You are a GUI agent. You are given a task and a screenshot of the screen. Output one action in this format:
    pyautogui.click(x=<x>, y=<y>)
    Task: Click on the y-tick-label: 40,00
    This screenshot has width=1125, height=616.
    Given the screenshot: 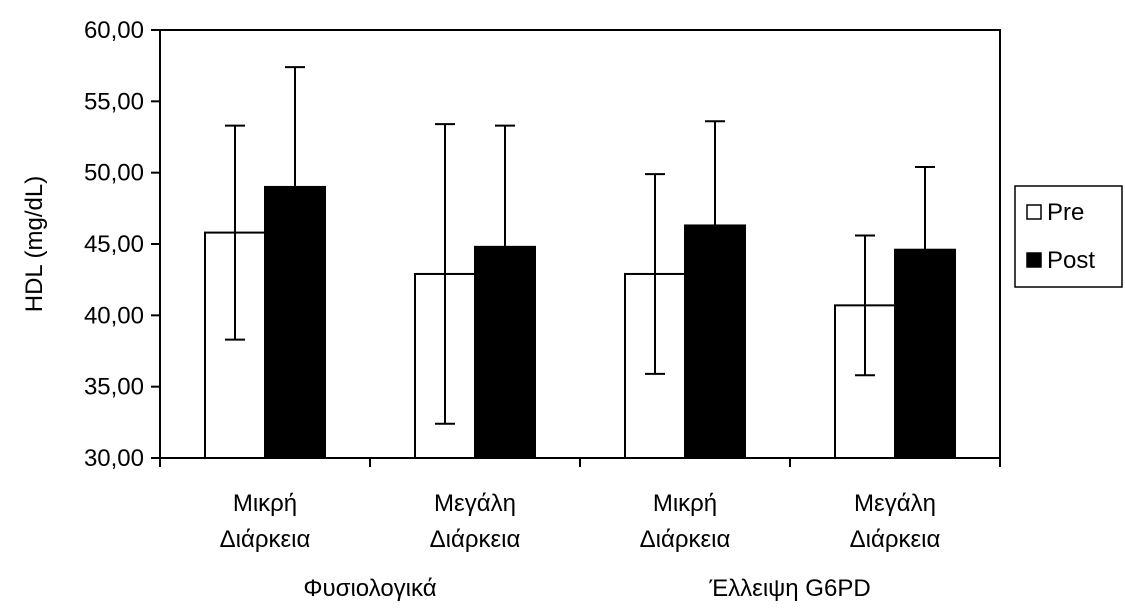 What is the action you would take?
    pyautogui.click(x=114, y=315)
    